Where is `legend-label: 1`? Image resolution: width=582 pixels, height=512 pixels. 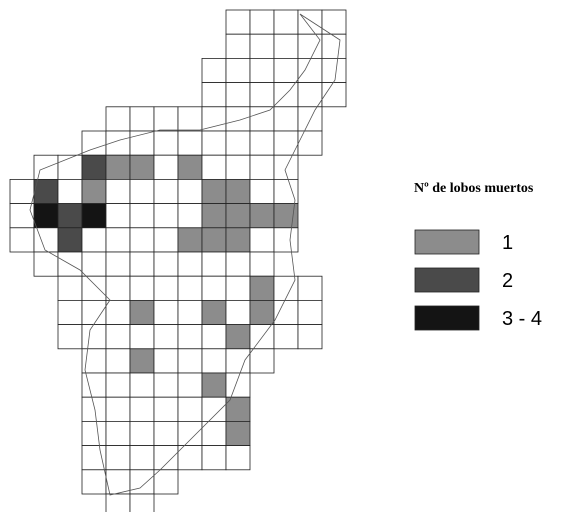
legend-label: 1 is located at coordinates (507, 243).